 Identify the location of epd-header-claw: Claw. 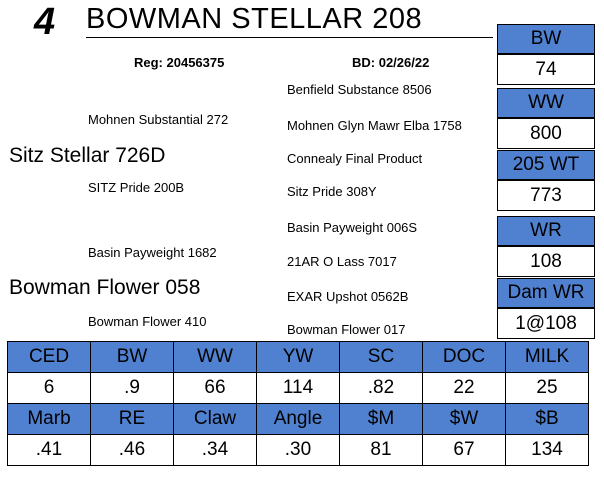
(215, 419).